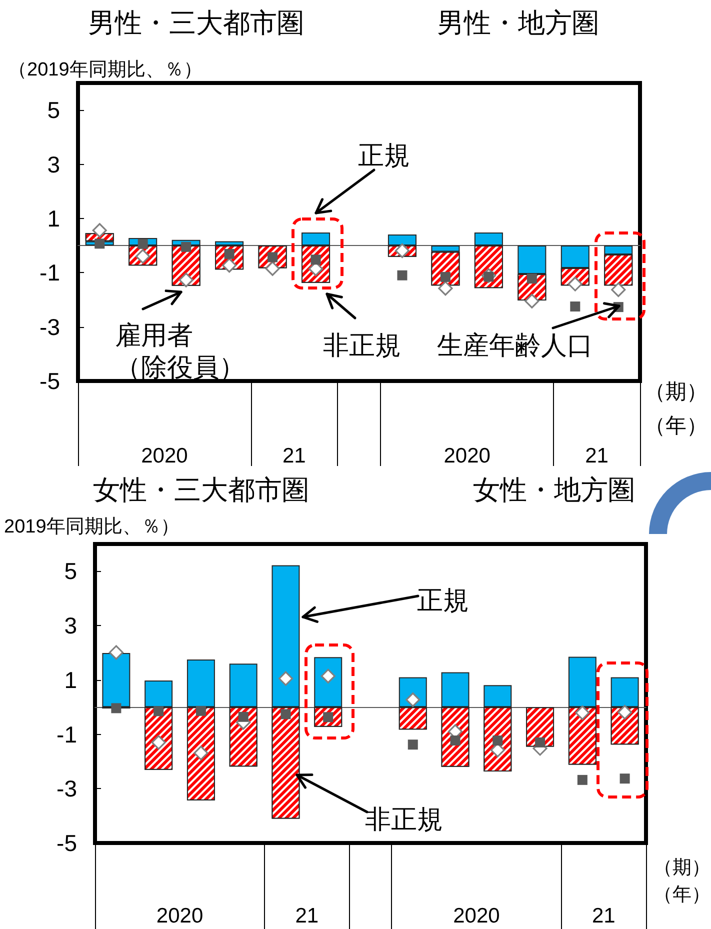 The width and height of the screenshot is (711, 929). I want to click on y-axis-title: 2019年同期比、％）, so click(92, 527).